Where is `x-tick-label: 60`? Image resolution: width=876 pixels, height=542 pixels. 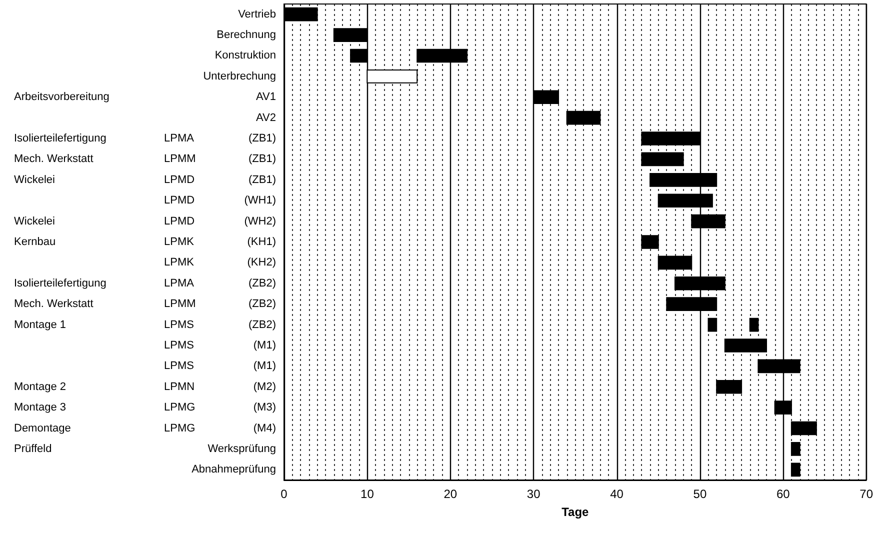 x-tick-label: 60 is located at coordinates (783, 494).